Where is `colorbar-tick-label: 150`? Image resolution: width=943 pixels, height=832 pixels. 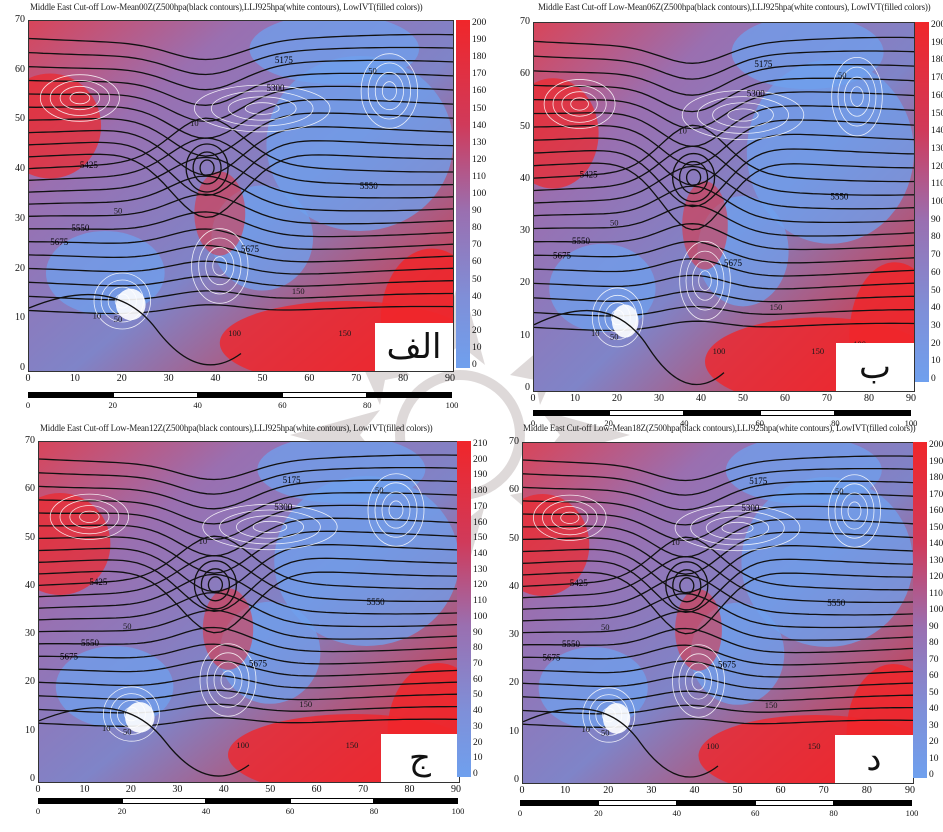
colorbar-tick-label: 150 is located at coordinates (479, 108).